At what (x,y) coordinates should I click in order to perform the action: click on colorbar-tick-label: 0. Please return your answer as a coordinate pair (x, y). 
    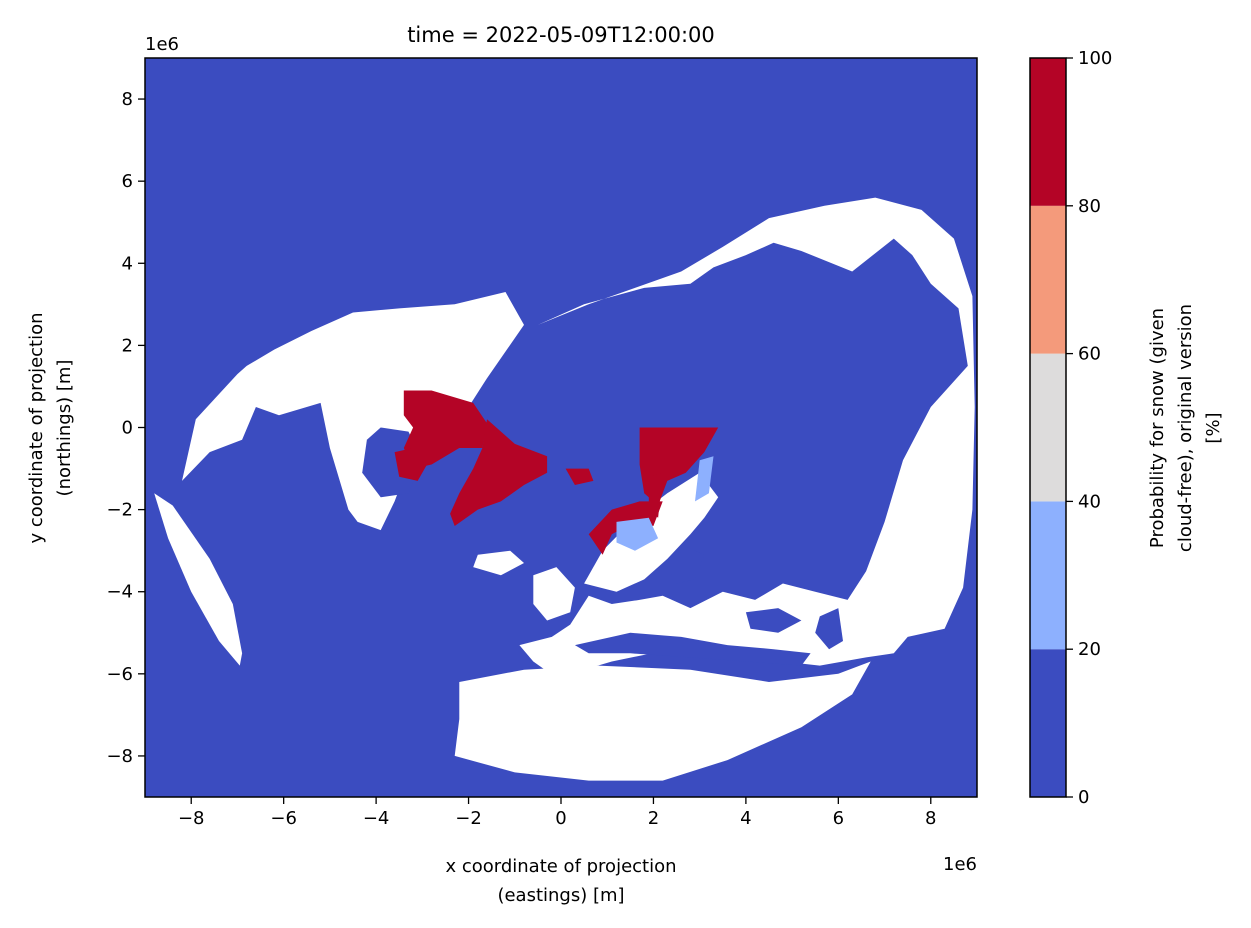
    Looking at the image, I should click on (1083, 797).